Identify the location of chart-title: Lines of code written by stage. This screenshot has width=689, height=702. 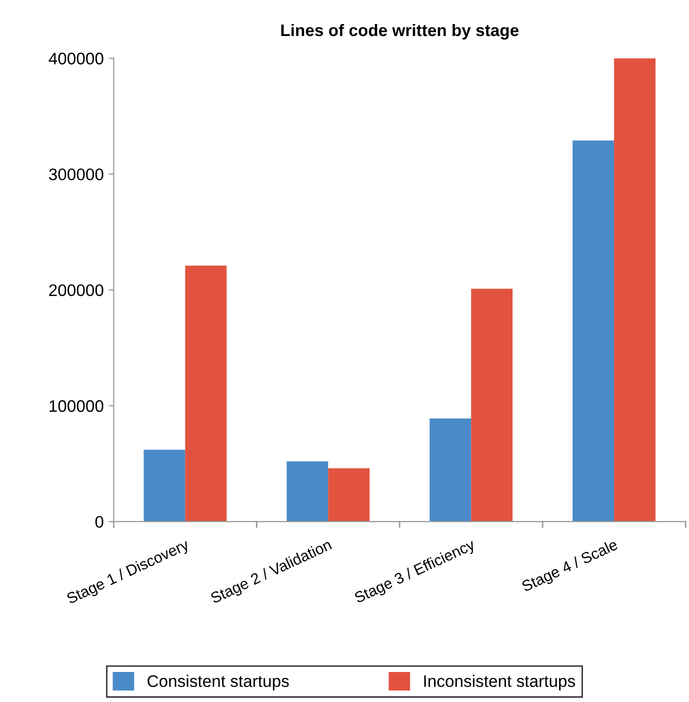
(400, 32).